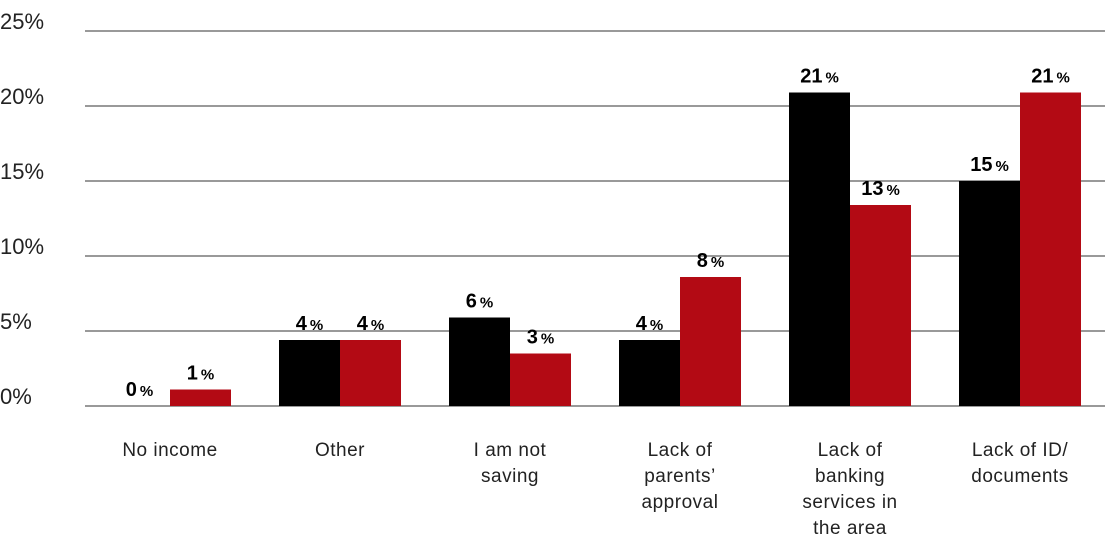  I want to click on y-tick-label: 5%, so click(16, 321).